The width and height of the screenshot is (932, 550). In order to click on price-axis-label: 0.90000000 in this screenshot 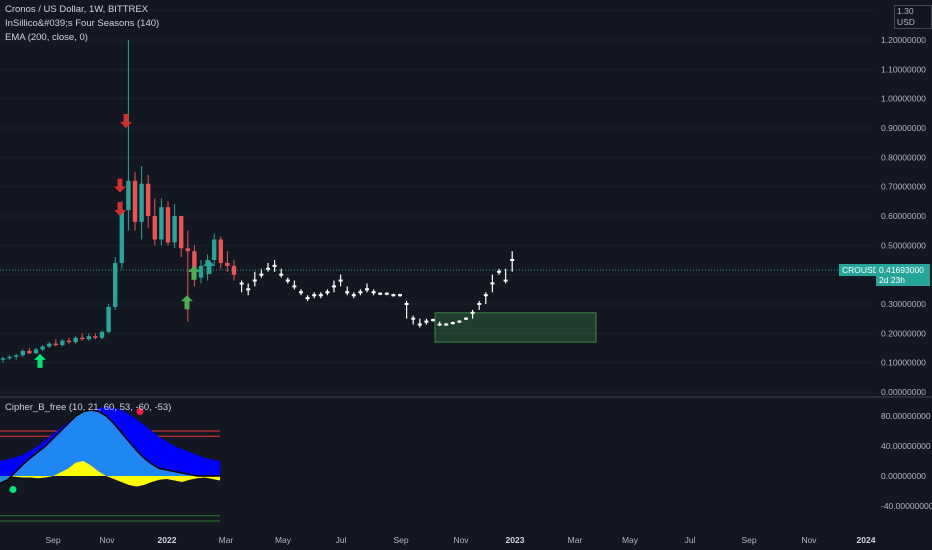, I will do `click(903, 128)`.